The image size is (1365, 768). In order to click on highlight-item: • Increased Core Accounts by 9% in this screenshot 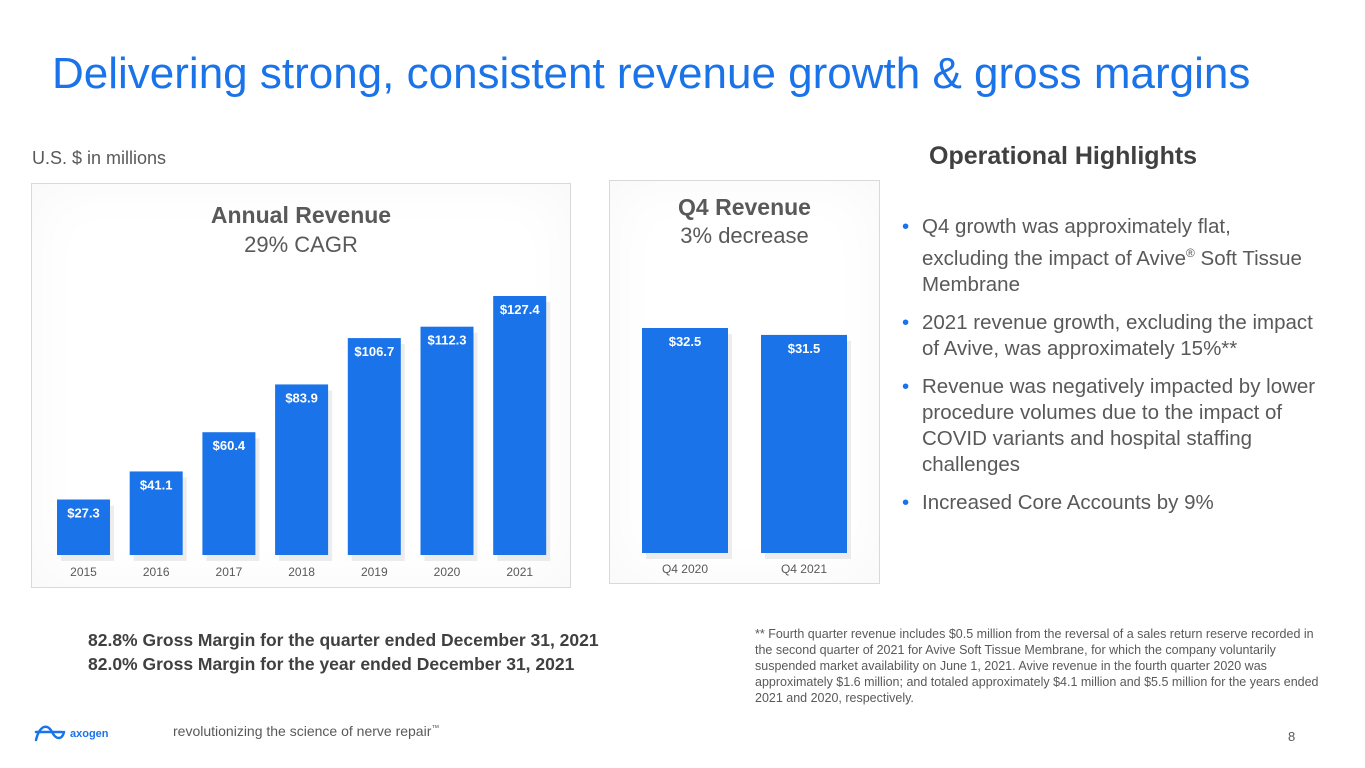, I will do `click(1110, 503)`.